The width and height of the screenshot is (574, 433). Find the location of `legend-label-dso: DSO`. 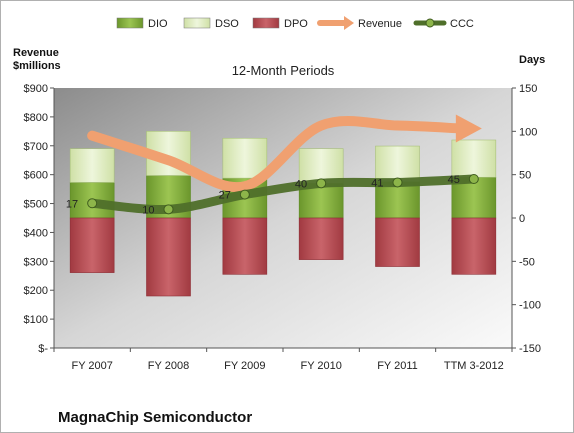

legend-label-dso: DSO is located at coordinates (227, 24).